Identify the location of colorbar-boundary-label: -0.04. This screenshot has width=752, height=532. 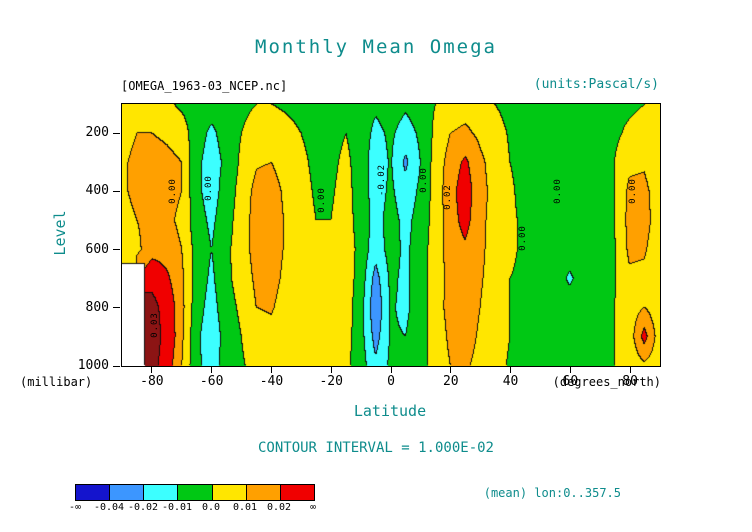
(109, 507).